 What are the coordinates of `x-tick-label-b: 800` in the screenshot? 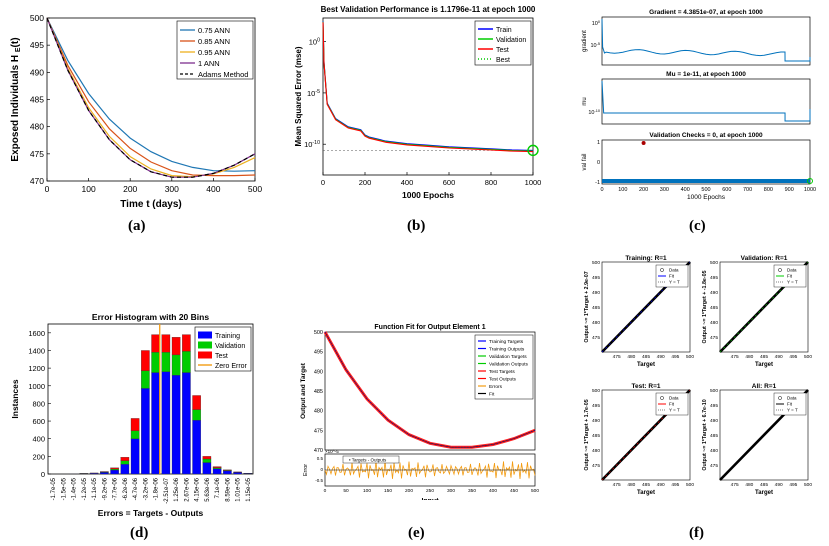 It's located at (491, 182).